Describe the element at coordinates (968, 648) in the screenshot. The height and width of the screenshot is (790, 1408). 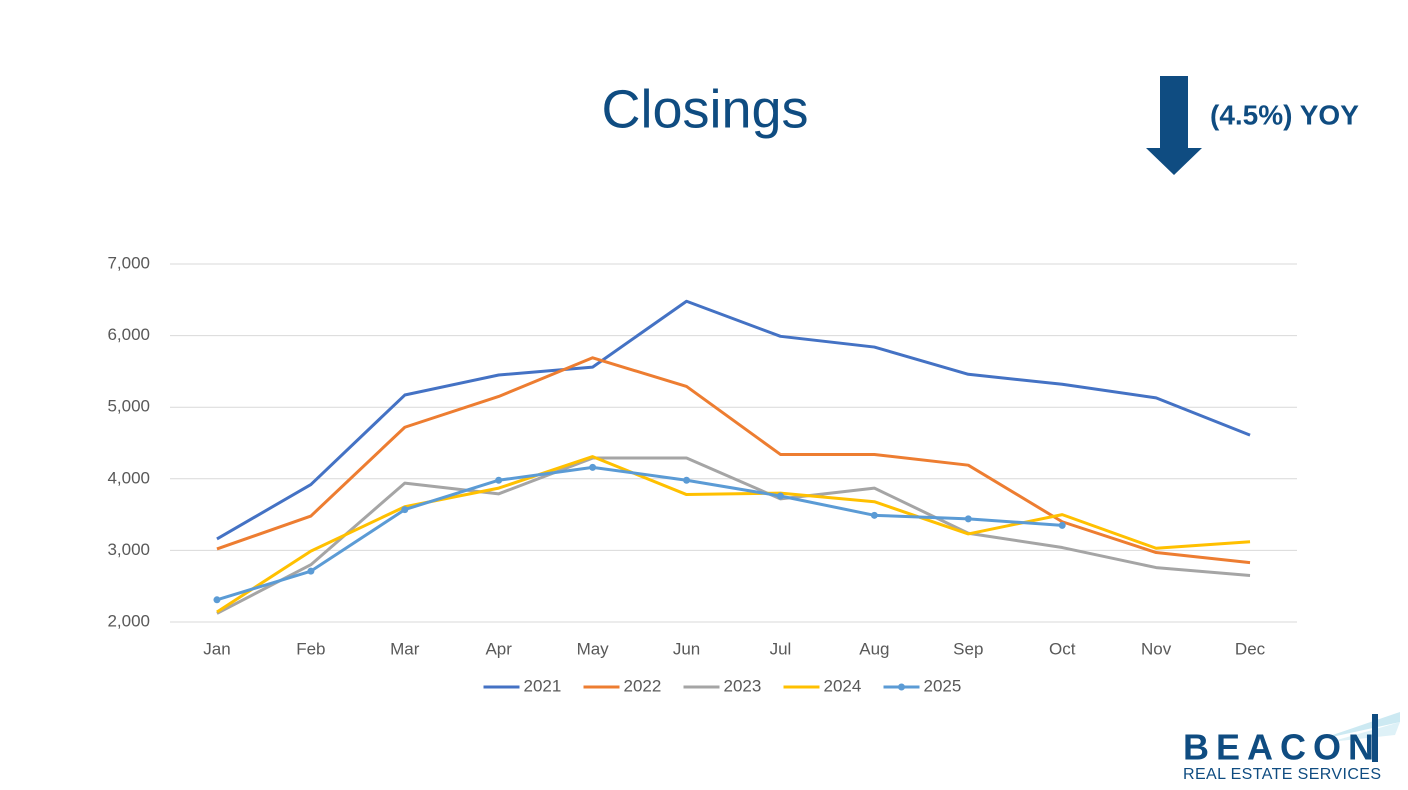
I see `x-tick-label: Sep` at that location.